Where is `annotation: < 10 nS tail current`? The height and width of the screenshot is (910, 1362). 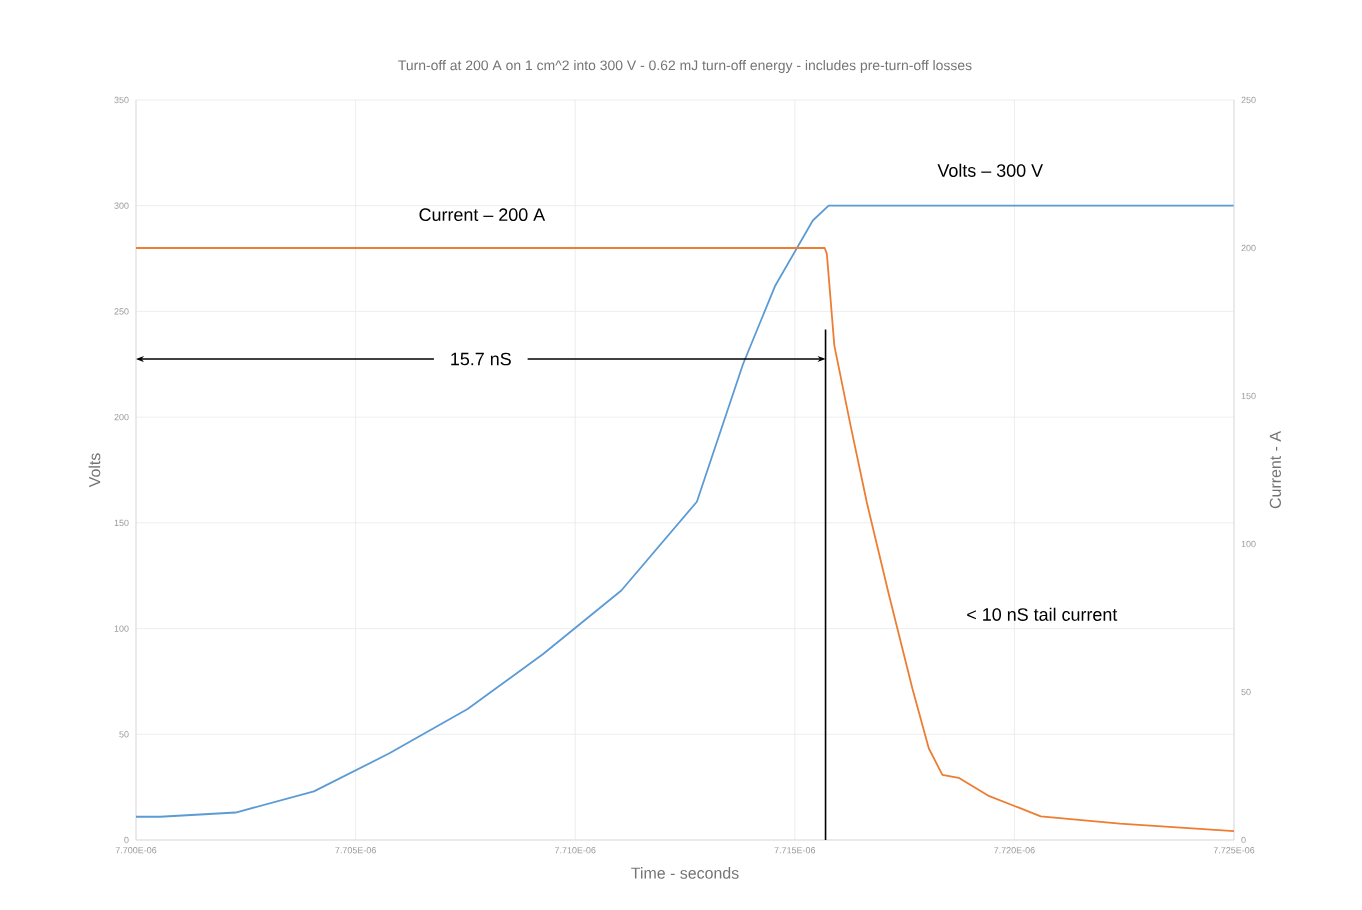
annotation: < 10 nS tail current is located at coordinates (1042, 614).